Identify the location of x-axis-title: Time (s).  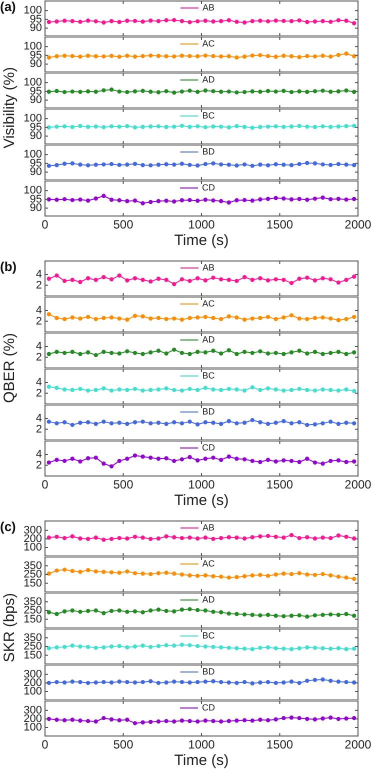
(201, 241).